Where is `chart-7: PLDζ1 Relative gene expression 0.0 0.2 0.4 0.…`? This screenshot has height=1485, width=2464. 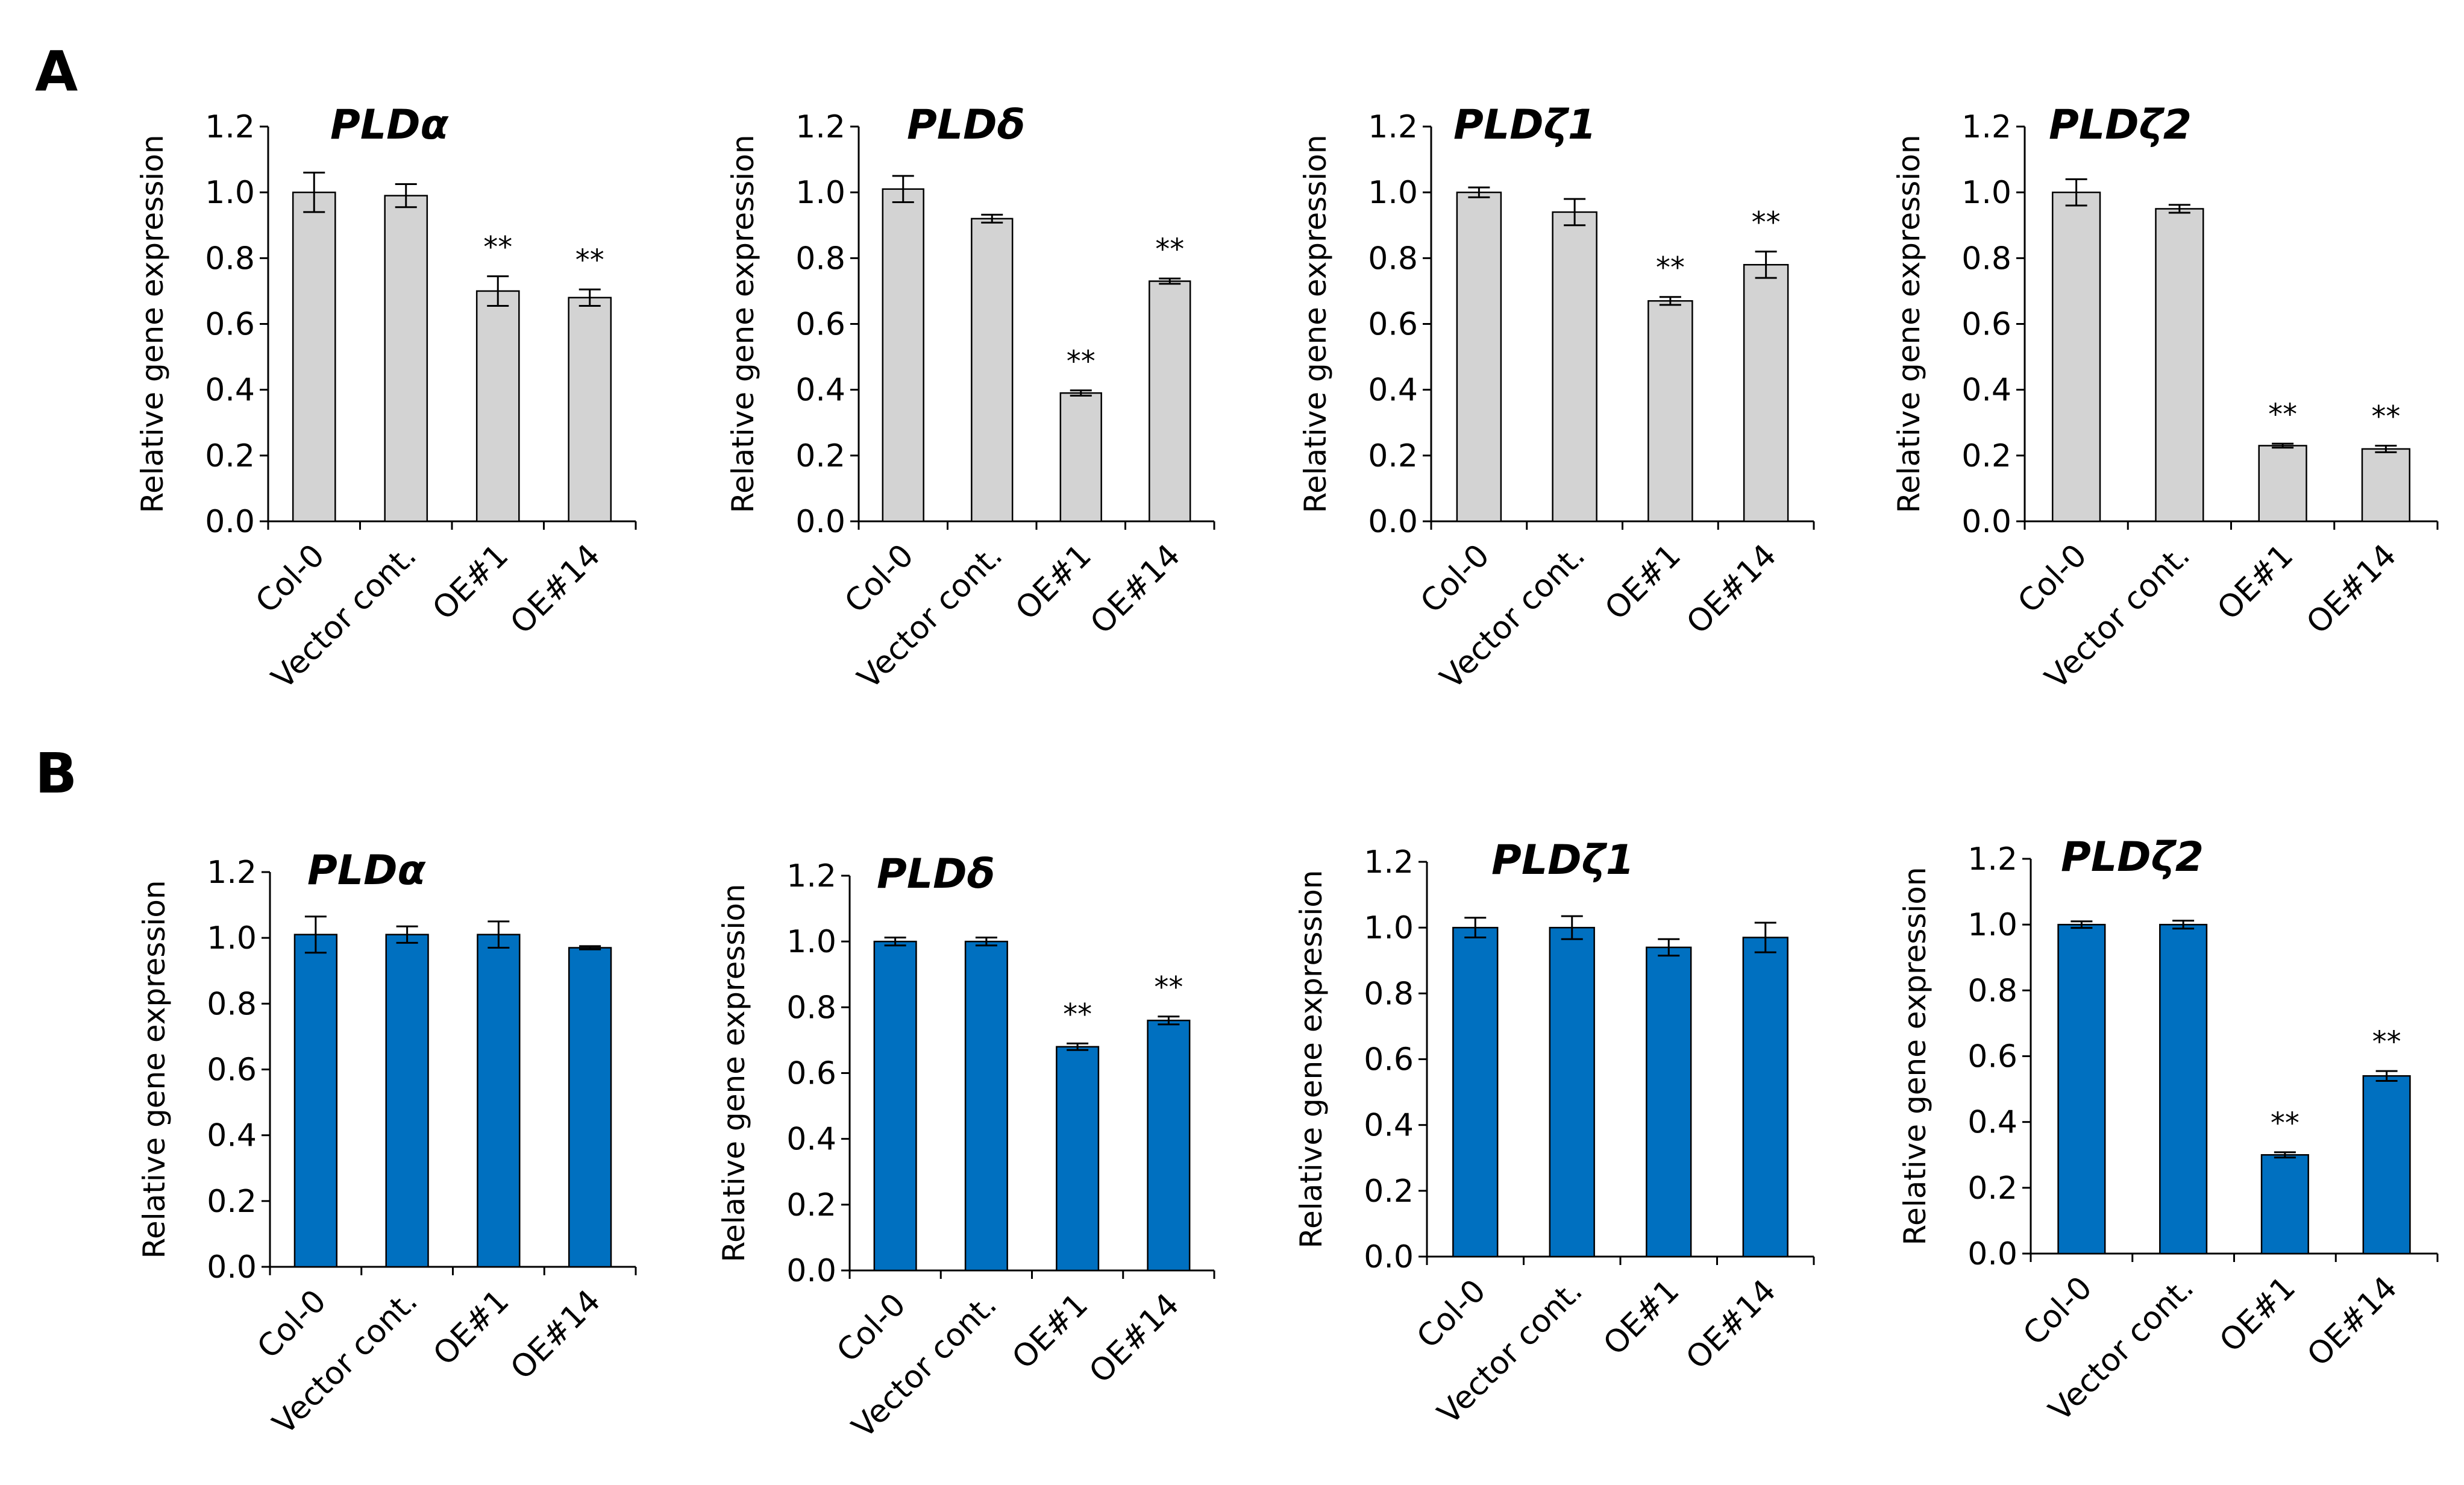 chart-7: PLDζ1 Relative gene expression 0.0 0.2 0.4 0.… is located at coordinates (1554, 1134).